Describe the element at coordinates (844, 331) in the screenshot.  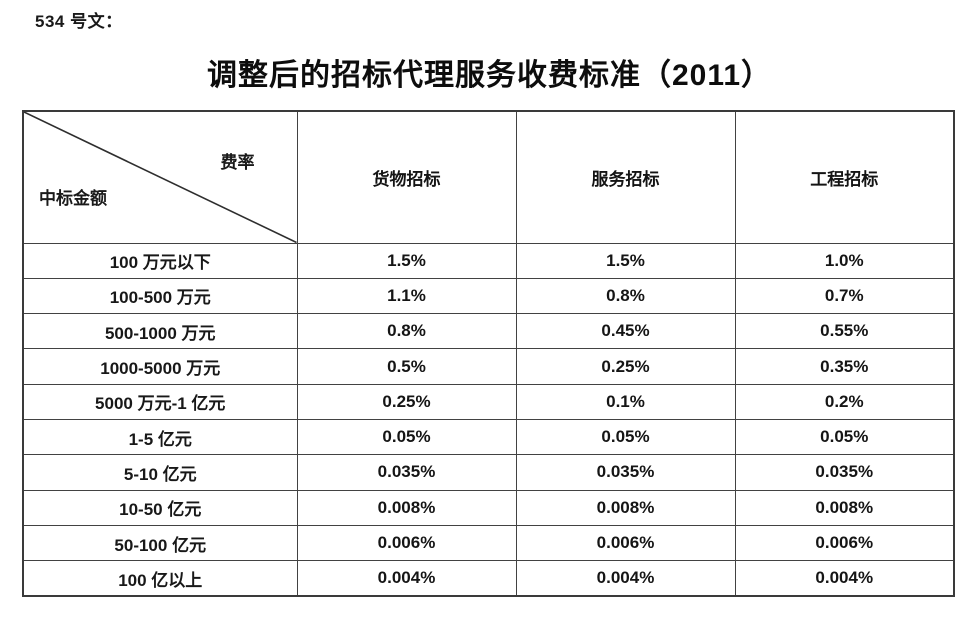
I see `rate-value-cell: 0.55%` at that location.